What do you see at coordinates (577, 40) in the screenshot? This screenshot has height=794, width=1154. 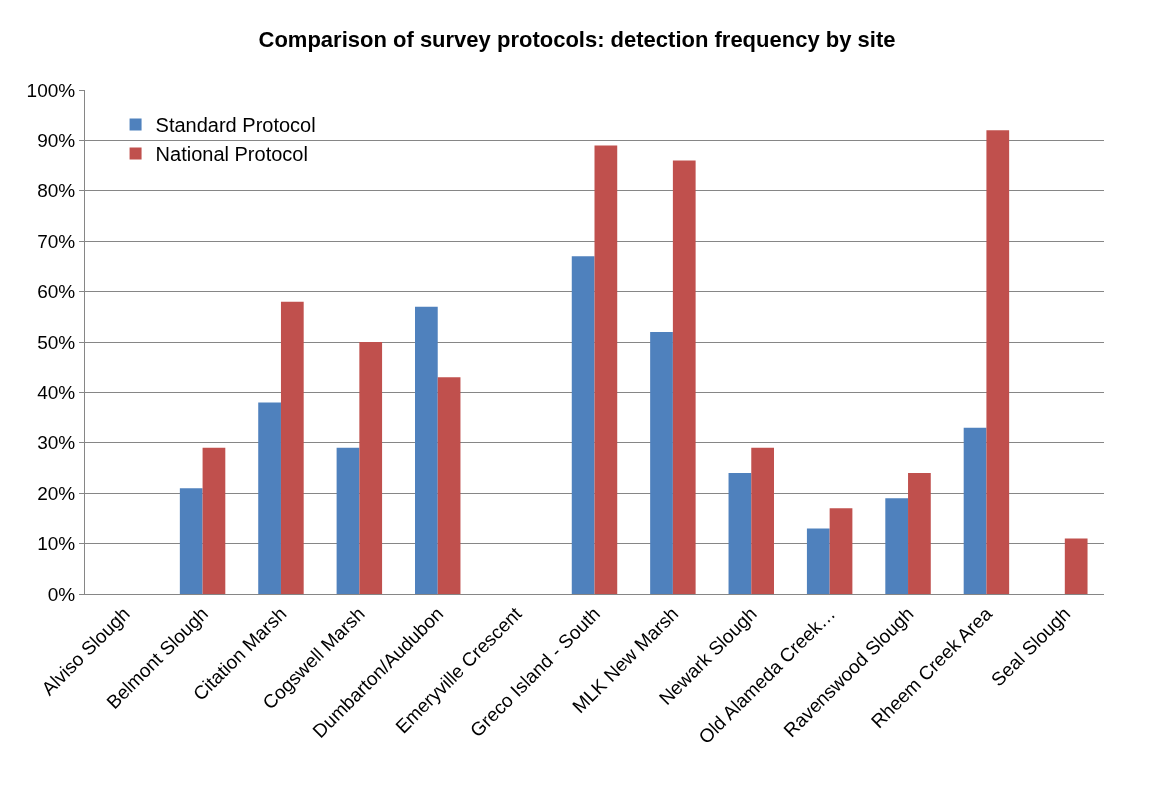 I see `chart-title: Comparison of survey protocols: detection frequency by site` at bounding box center [577, 40].